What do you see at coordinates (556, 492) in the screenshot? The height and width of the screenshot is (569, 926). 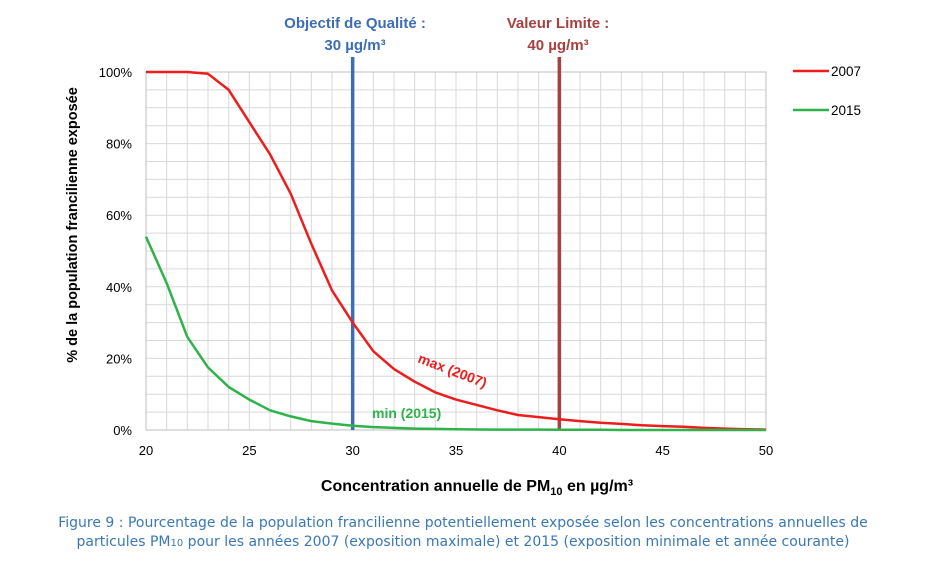 I see `x-axis-label-sub: 10` at bounding box center [556, 492].